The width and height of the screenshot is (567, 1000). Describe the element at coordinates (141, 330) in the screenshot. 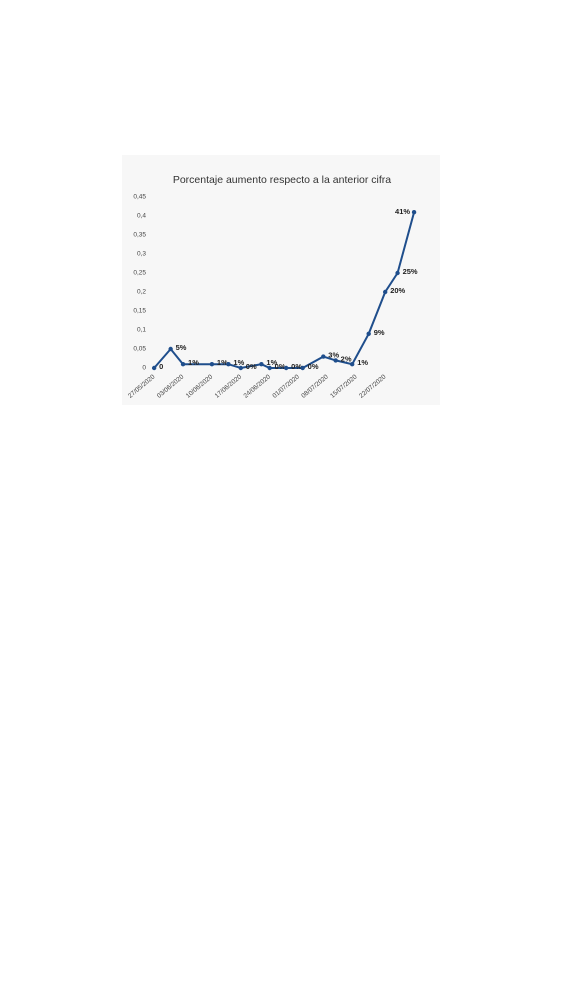

I see `y-tick-label: 0,1` at that location.